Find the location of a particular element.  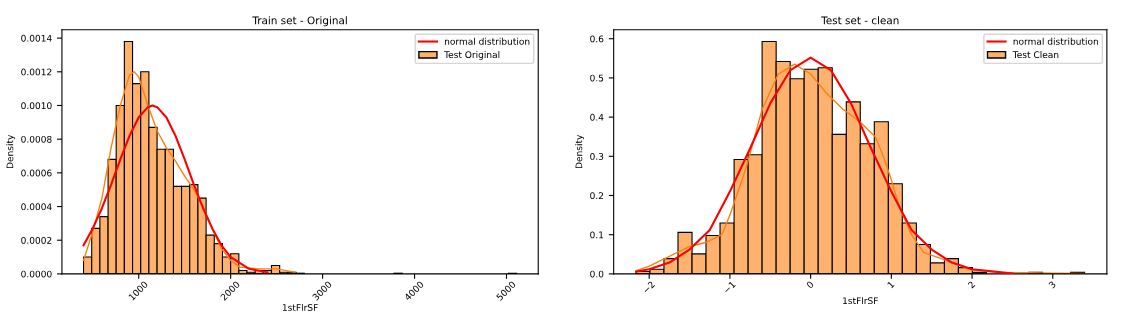

legend-label: Test Original is located at coordinates (472, 55).